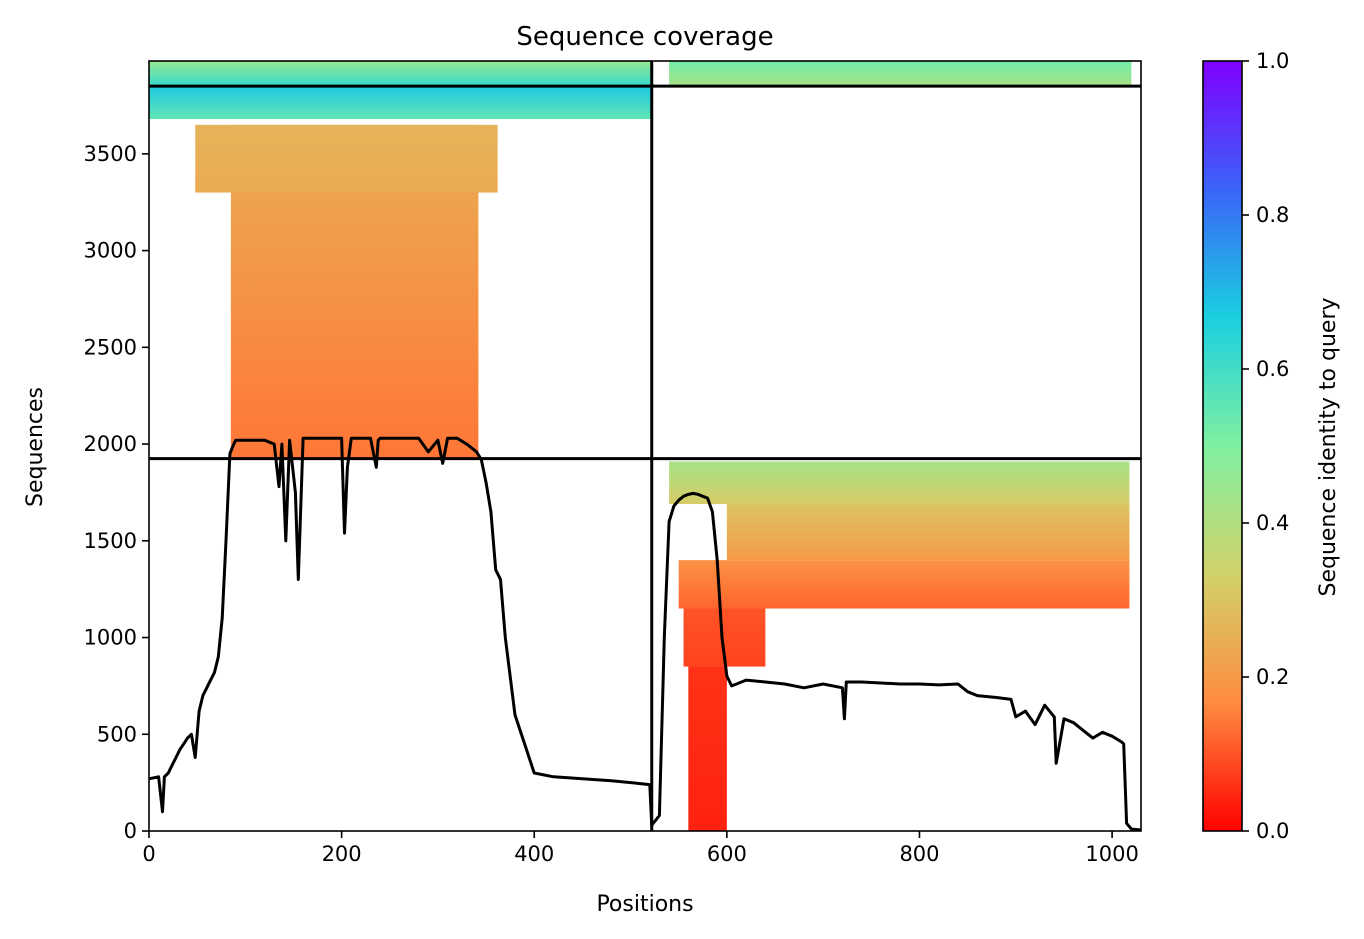 This screenshot has width=1364, height=939. Describe the element at coordinates (342, 854) in the screenshot. I see `x-tick-label: 200` at that location.